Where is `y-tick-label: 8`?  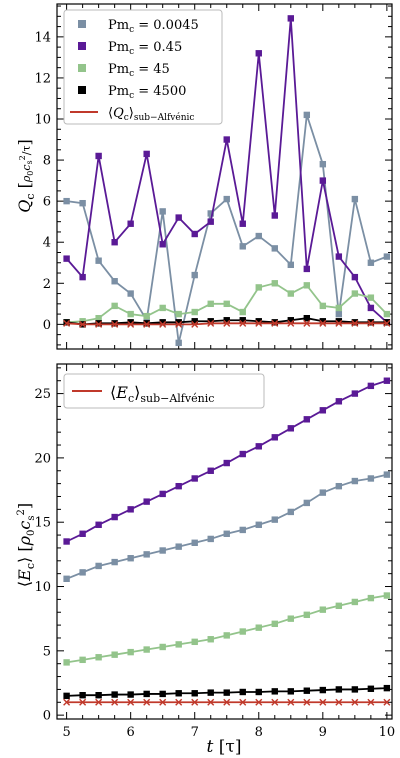
y-tick-label: 8 is located at coordinates (47, 161).